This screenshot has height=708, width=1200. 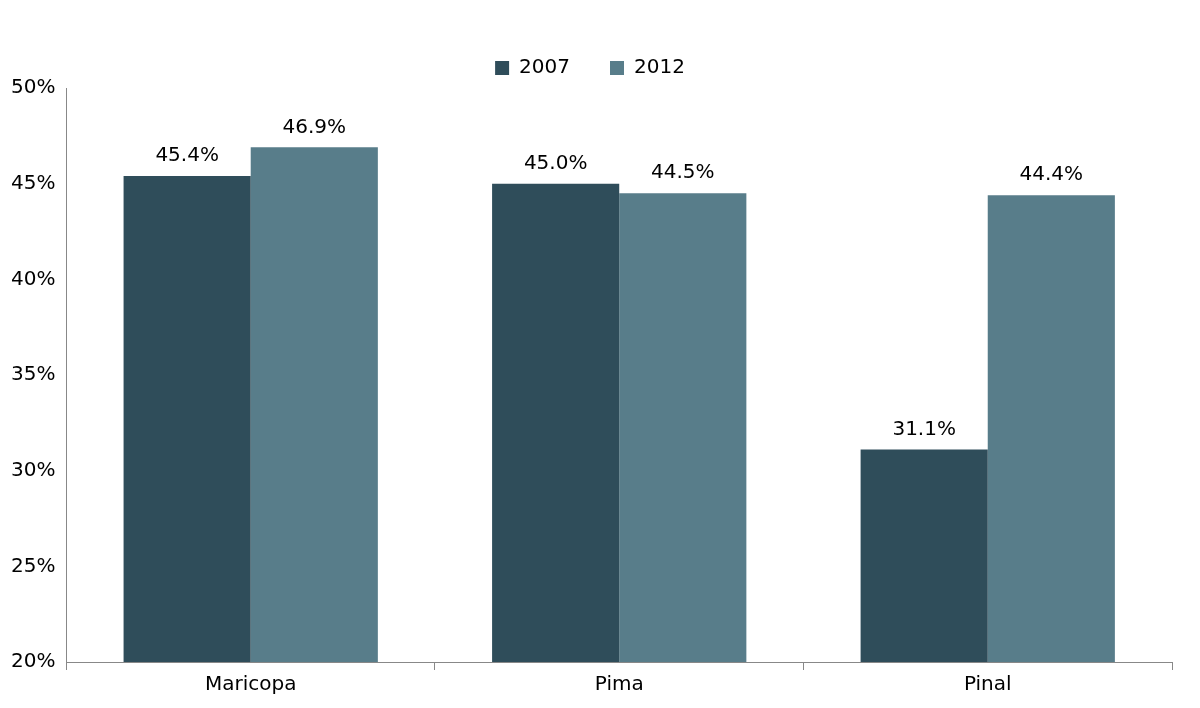 I want to click on legend-label: 2012, so click(x=659, y=66).